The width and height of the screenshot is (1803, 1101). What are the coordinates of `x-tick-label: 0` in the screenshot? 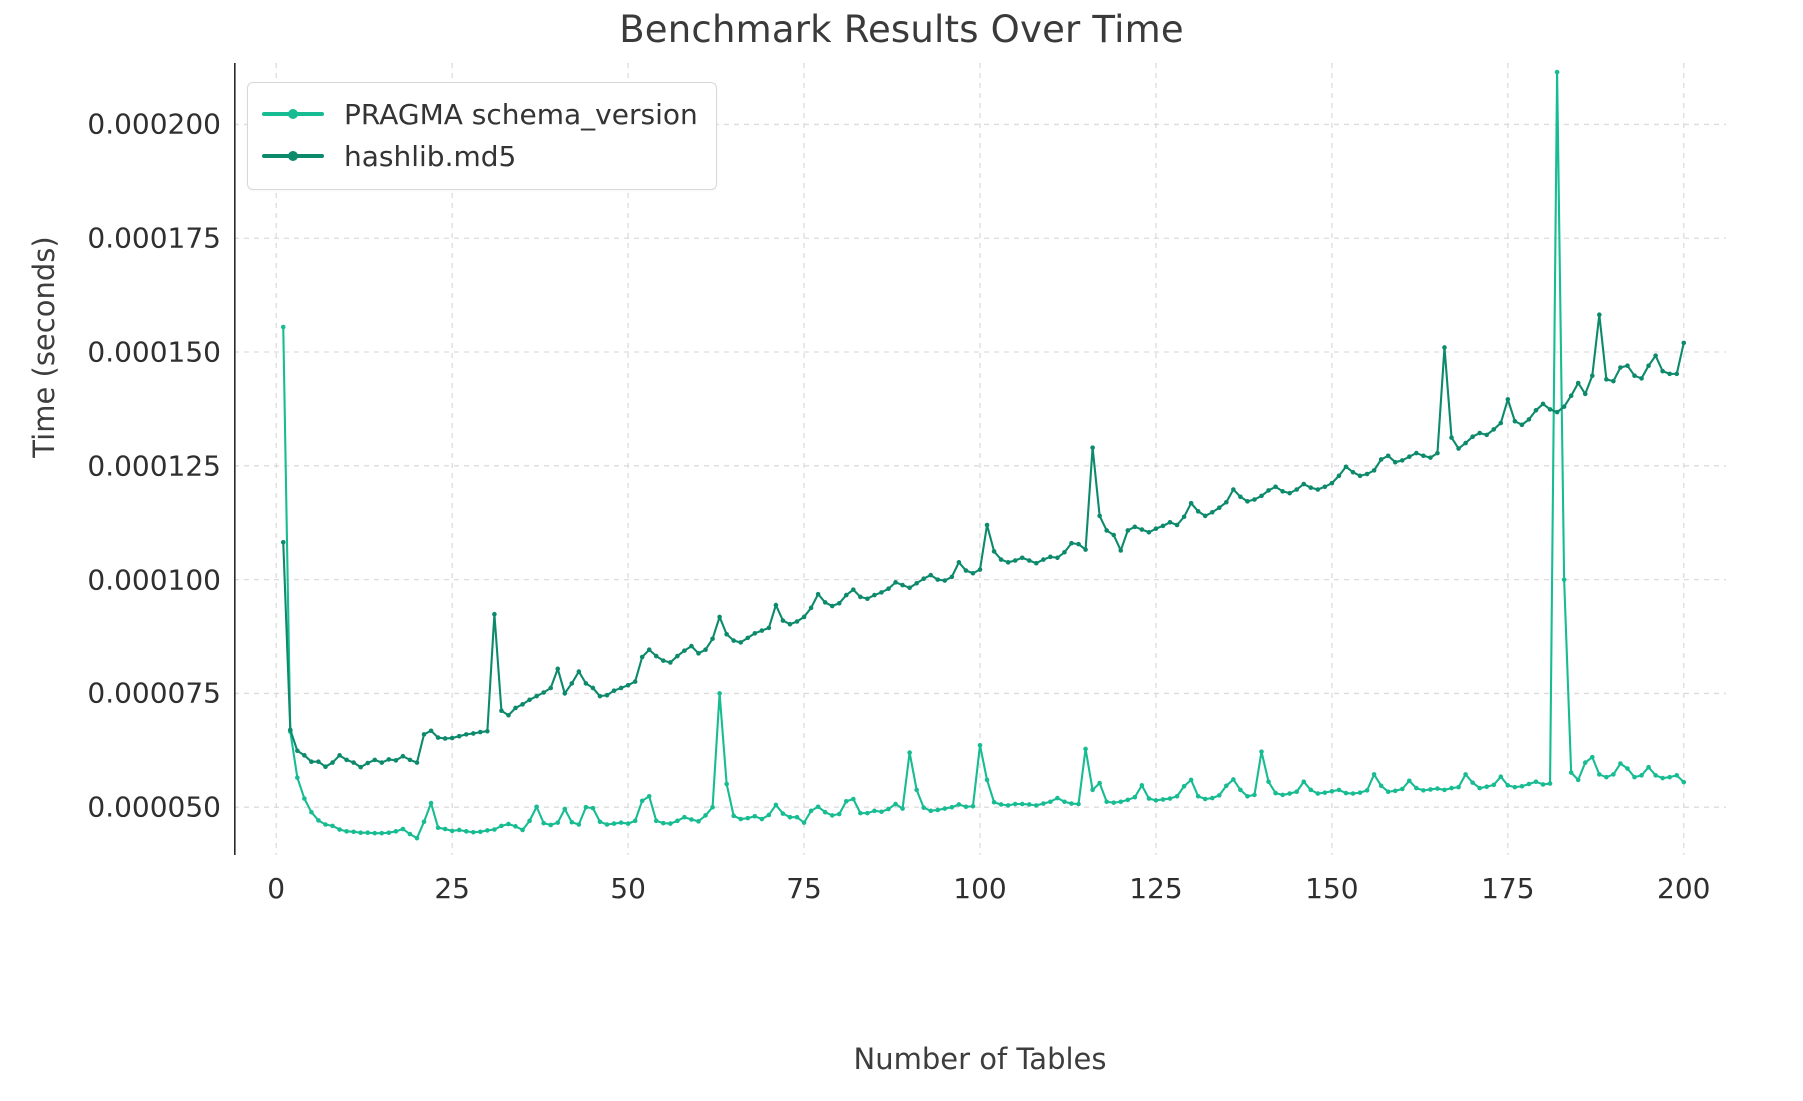 It's located at (276, 888).